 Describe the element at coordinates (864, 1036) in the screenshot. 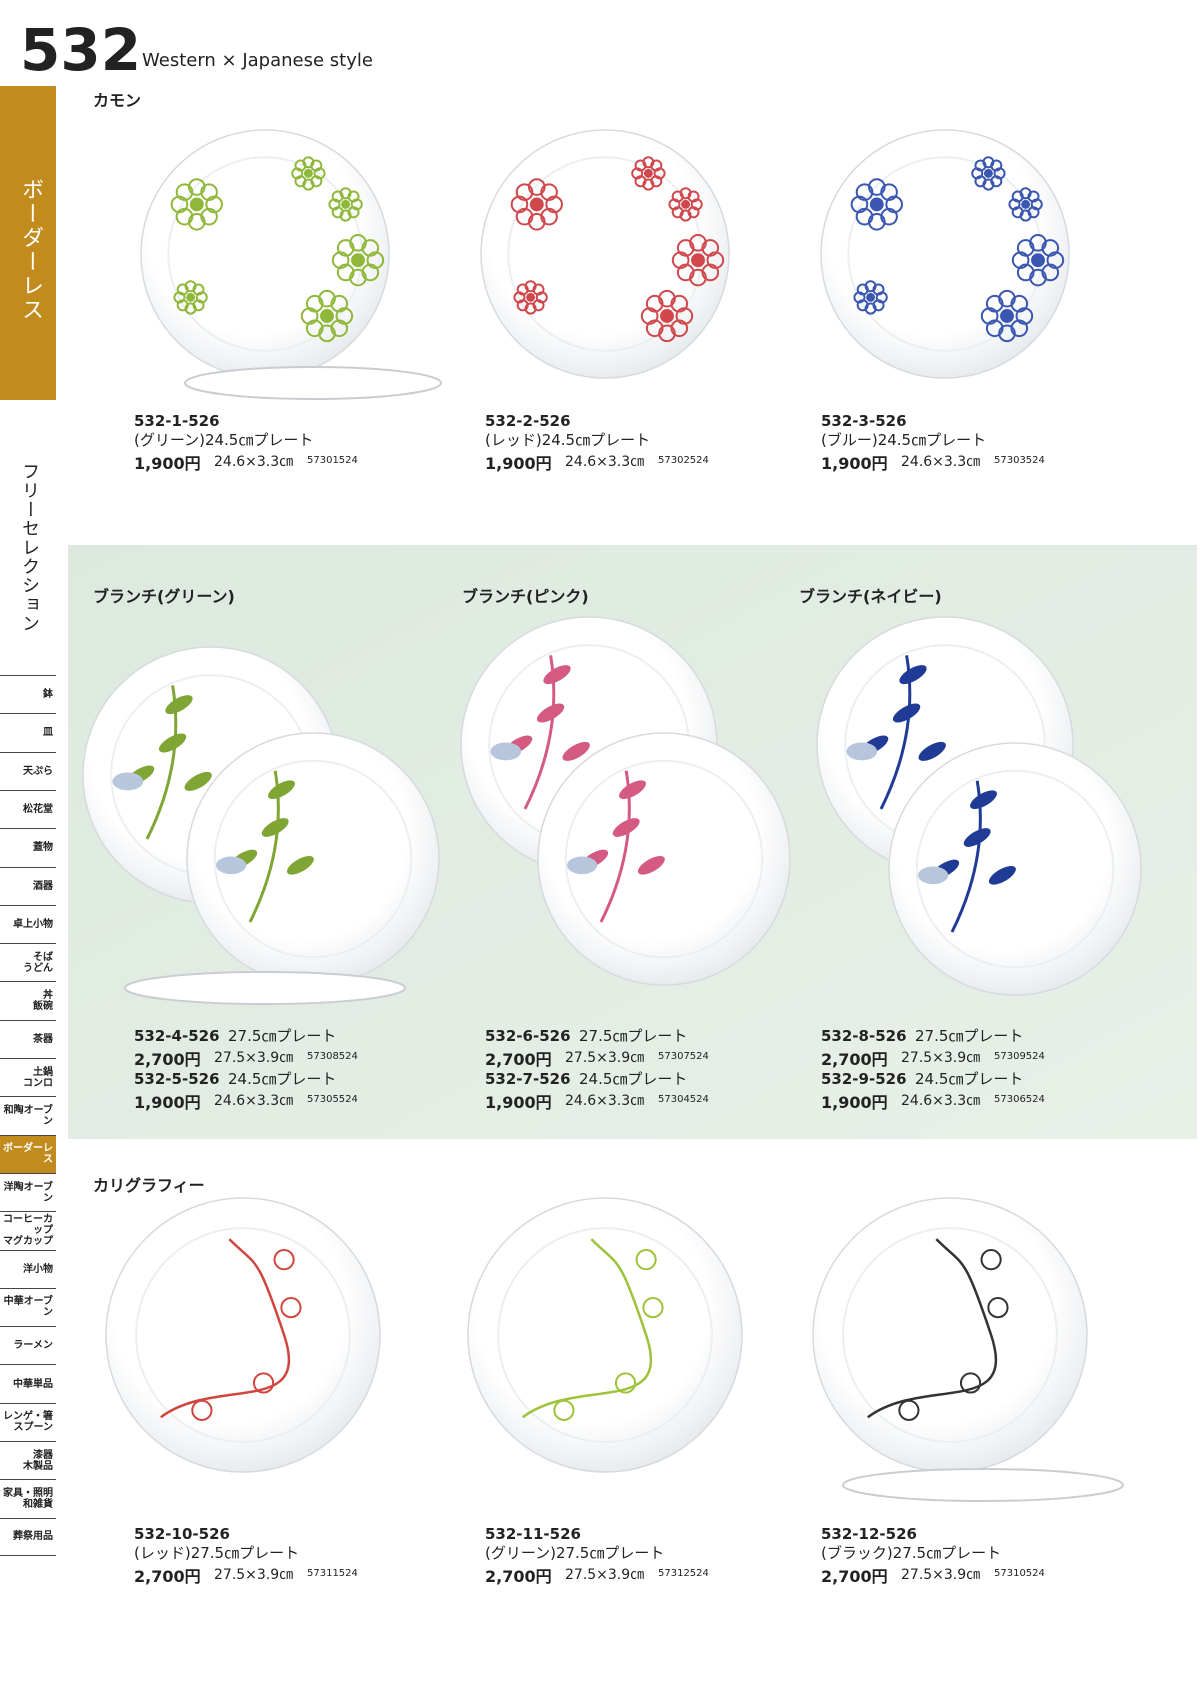

I see `item-code: 532-8-526` at that location.